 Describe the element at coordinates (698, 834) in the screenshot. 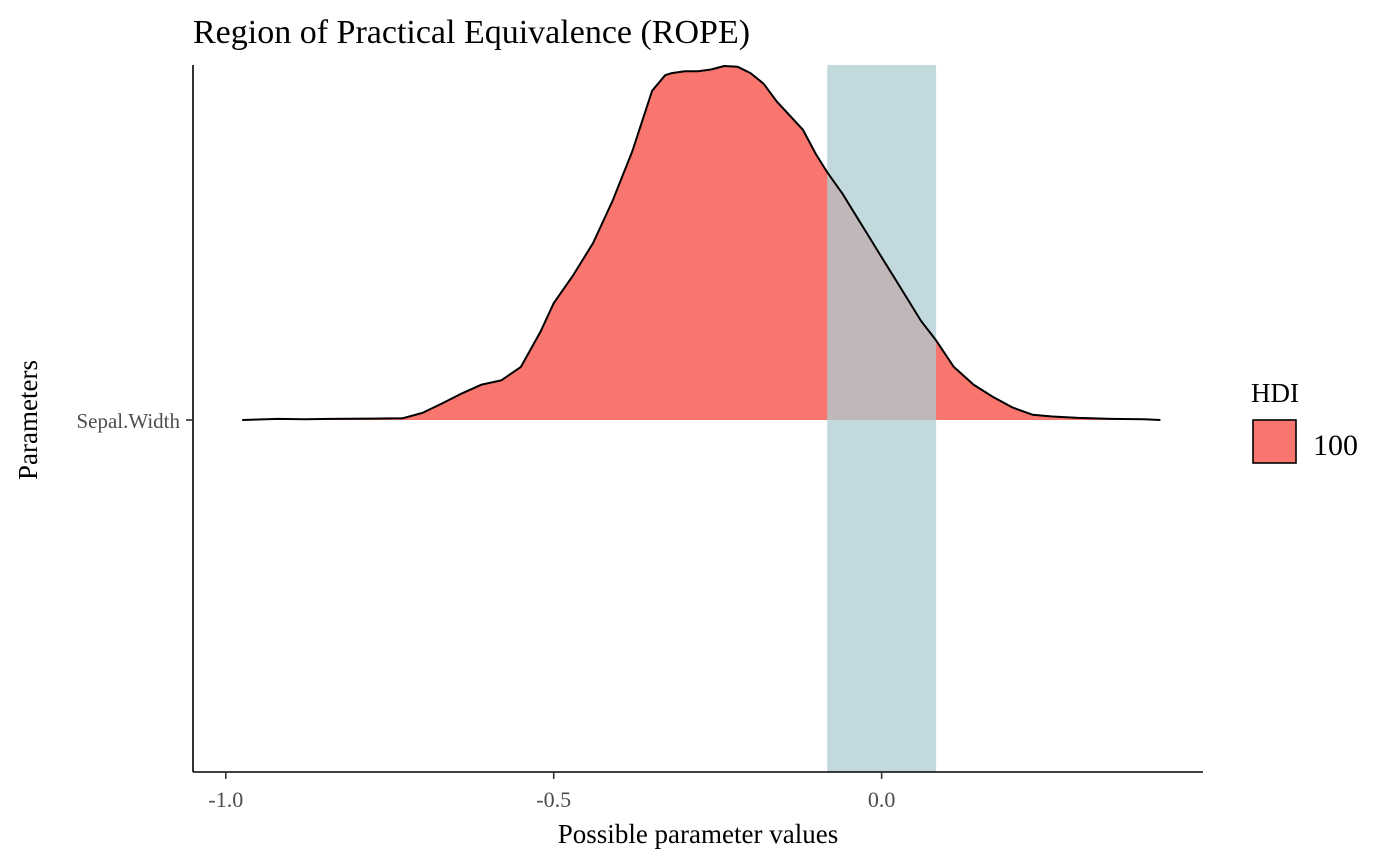

I see `x-axis-title: Possible parameter values` at that location.